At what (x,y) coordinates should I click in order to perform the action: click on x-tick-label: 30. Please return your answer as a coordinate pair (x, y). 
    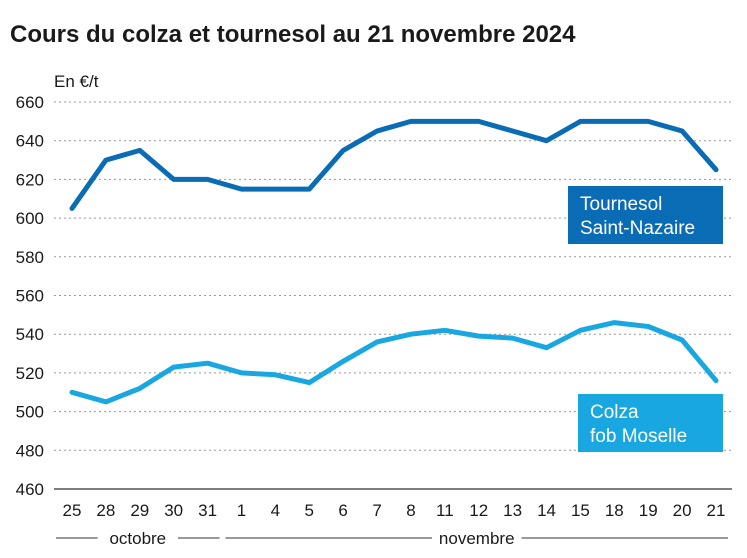
    Looking at the image, I should click on (173, 510).